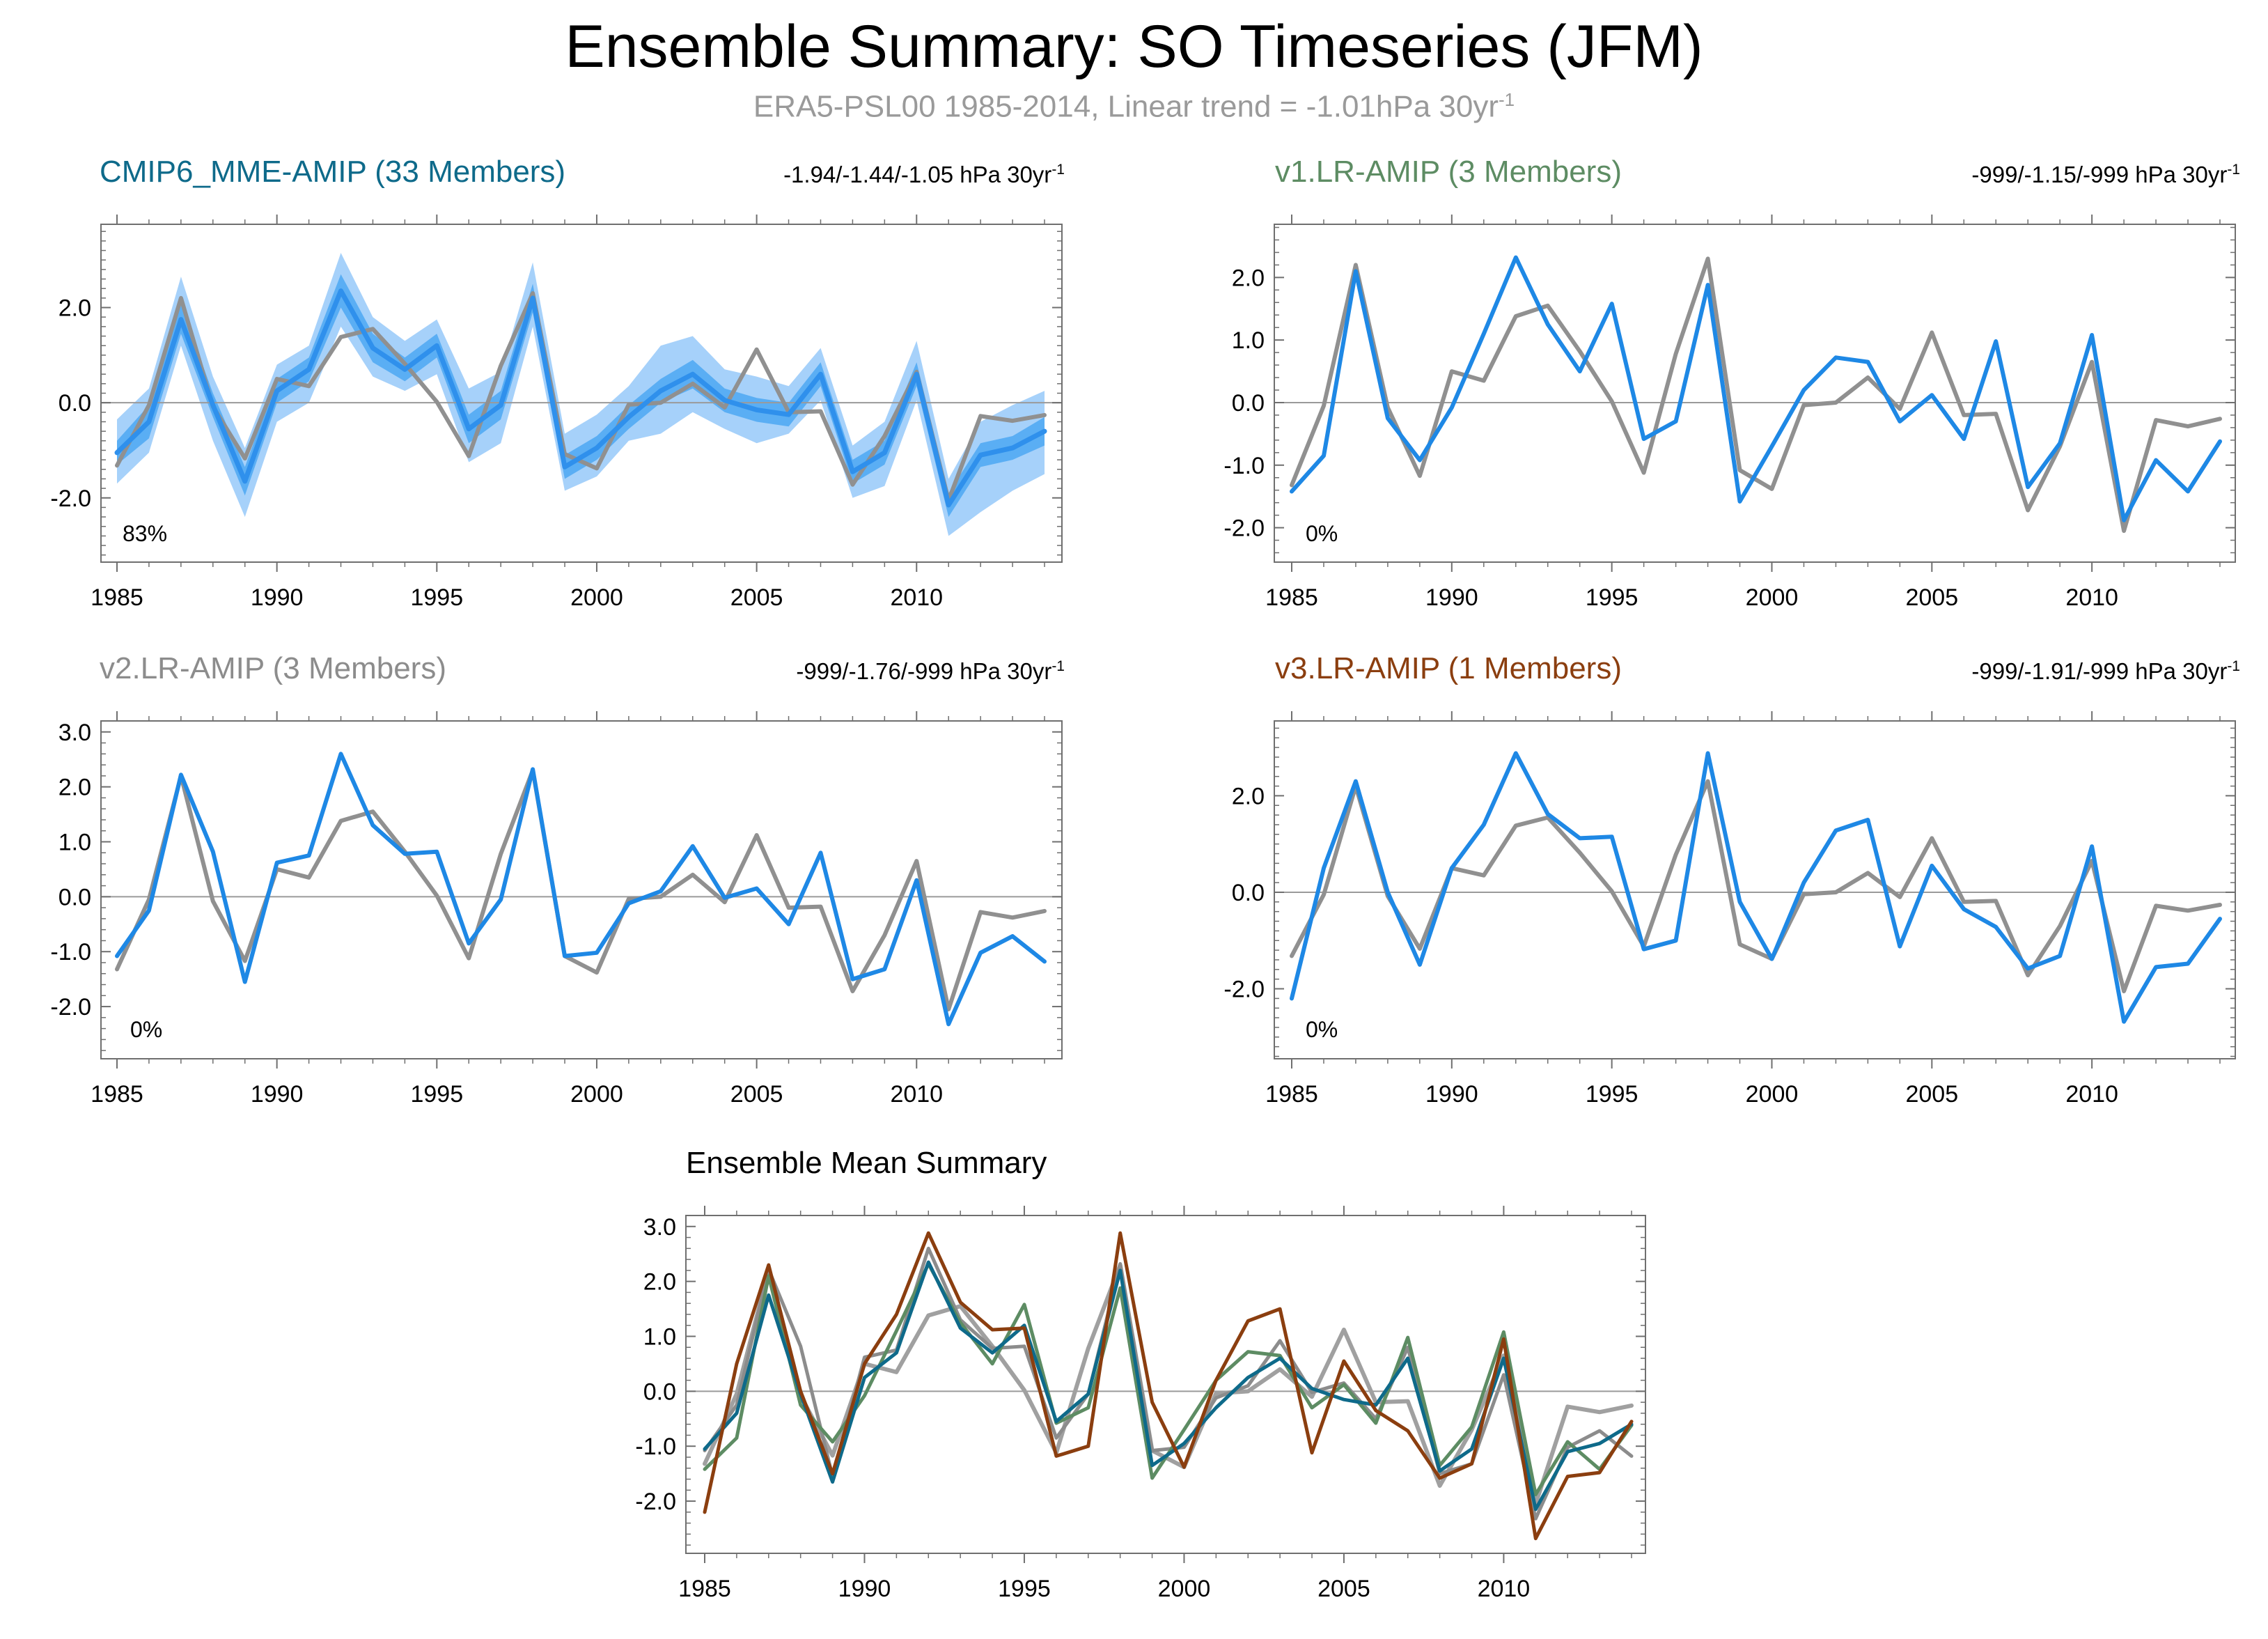  I want to click on panel-v3-xtick-label: 2010, so click(2091, 1094).